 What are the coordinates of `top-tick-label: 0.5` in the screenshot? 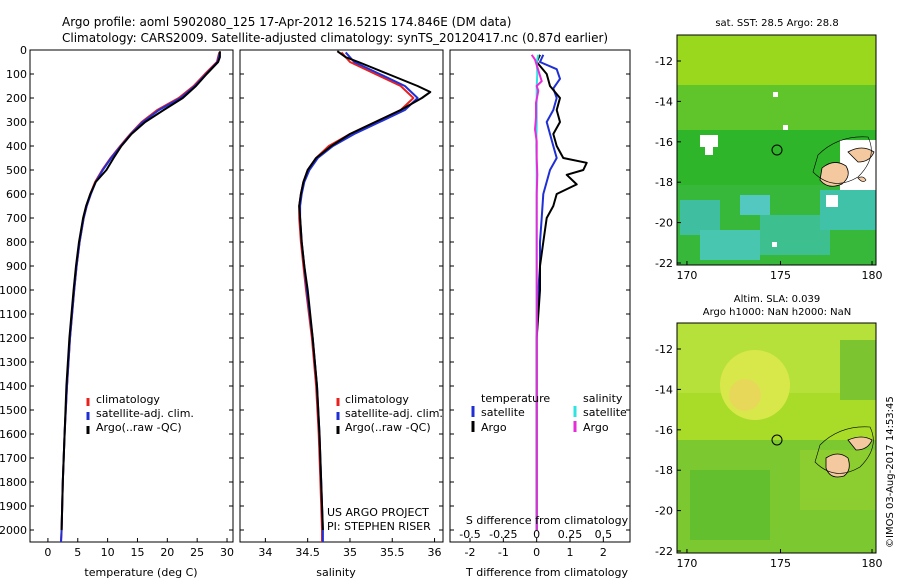 It's located at (604, 534).